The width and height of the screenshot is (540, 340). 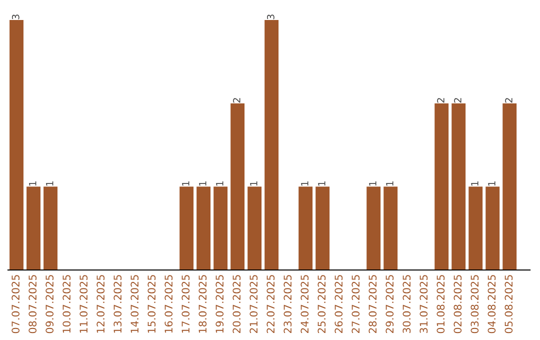 I want to click on x-tick-label: 15.07.2025, so click(x=152, y=304).